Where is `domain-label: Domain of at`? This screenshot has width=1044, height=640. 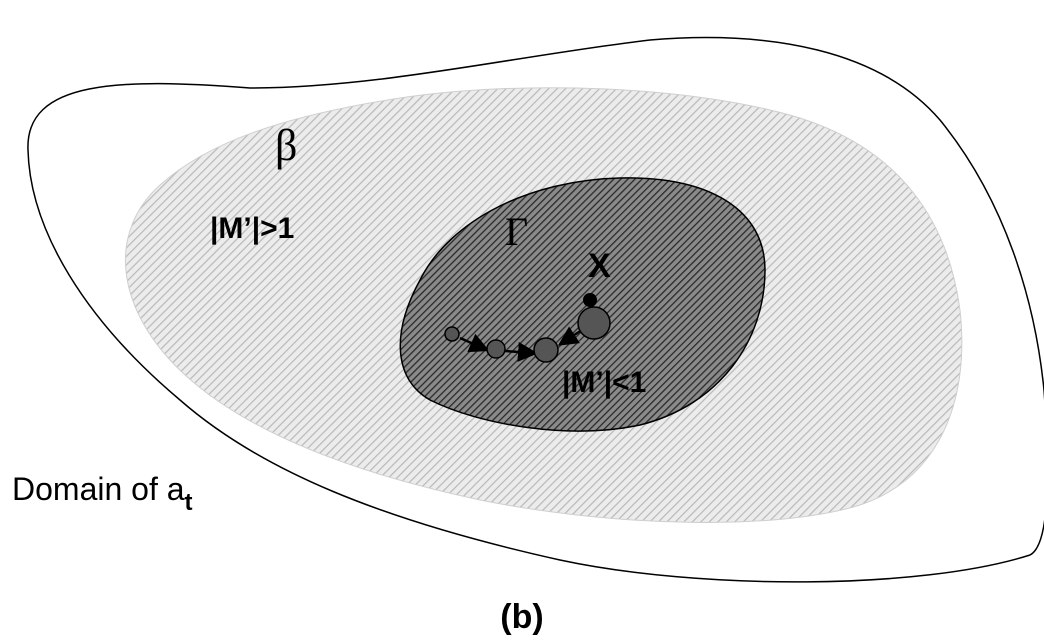
domain-label: Domain of at is located at coordinates (102, 493).